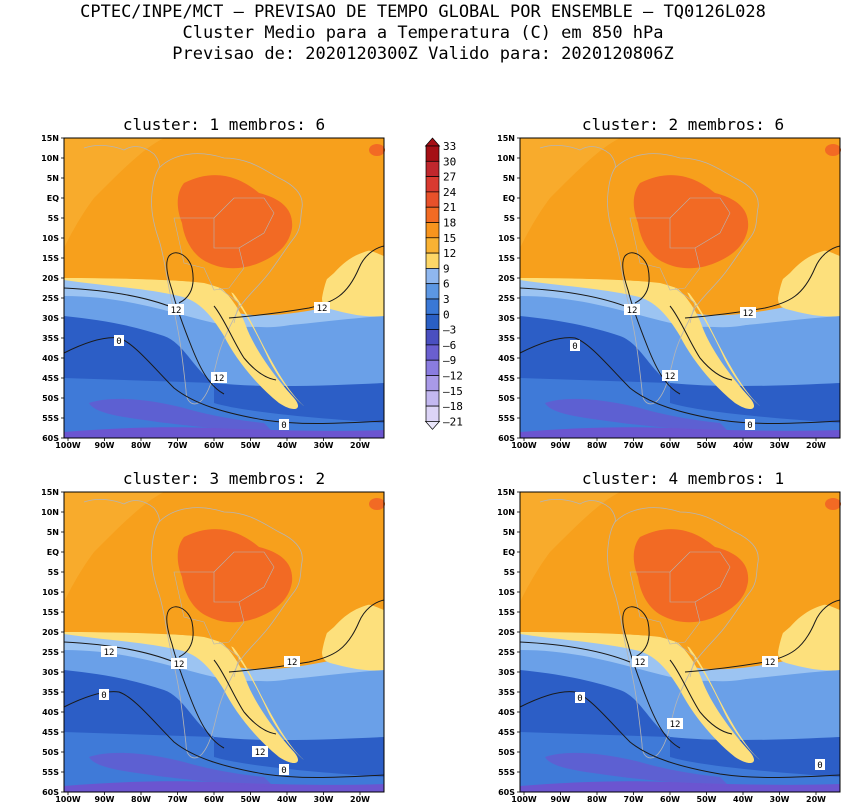 Image resolution: width=847 pixels, height=803 pixels. I want to click on colorbar-label: –9, so click(449, 360).